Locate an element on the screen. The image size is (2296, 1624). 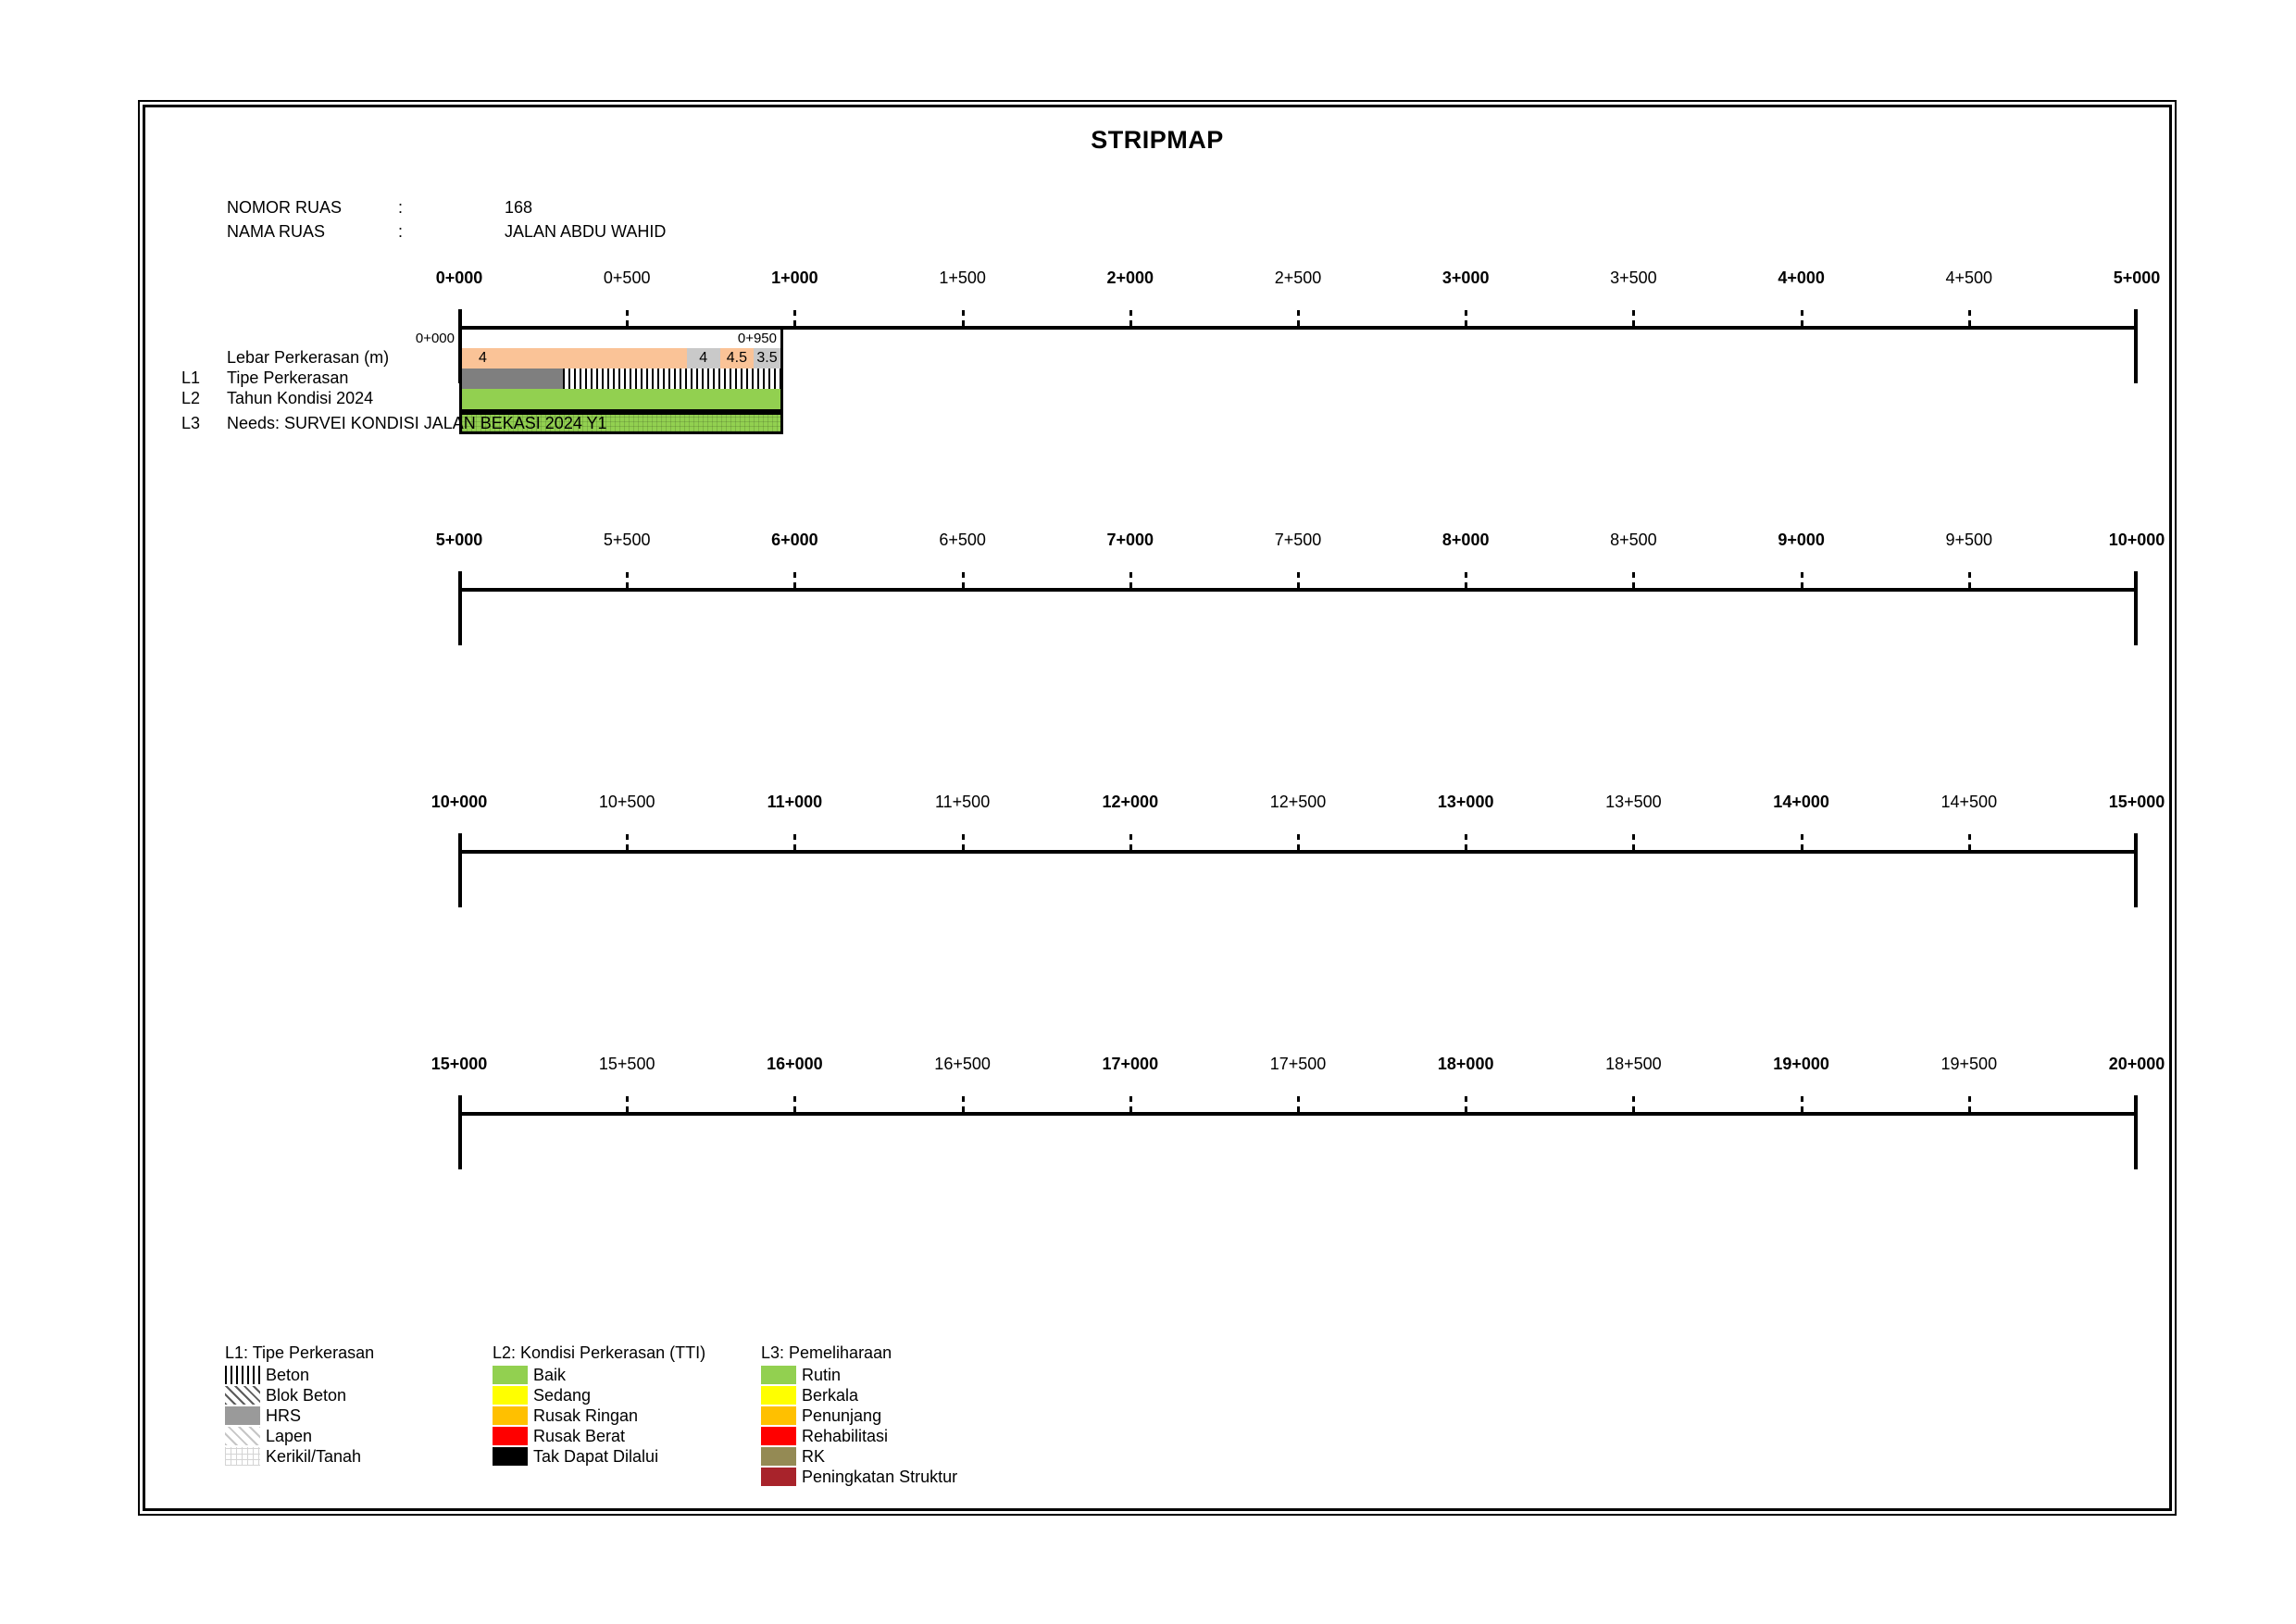
lebar-segment: 4 is located at coordinates (703, 358).